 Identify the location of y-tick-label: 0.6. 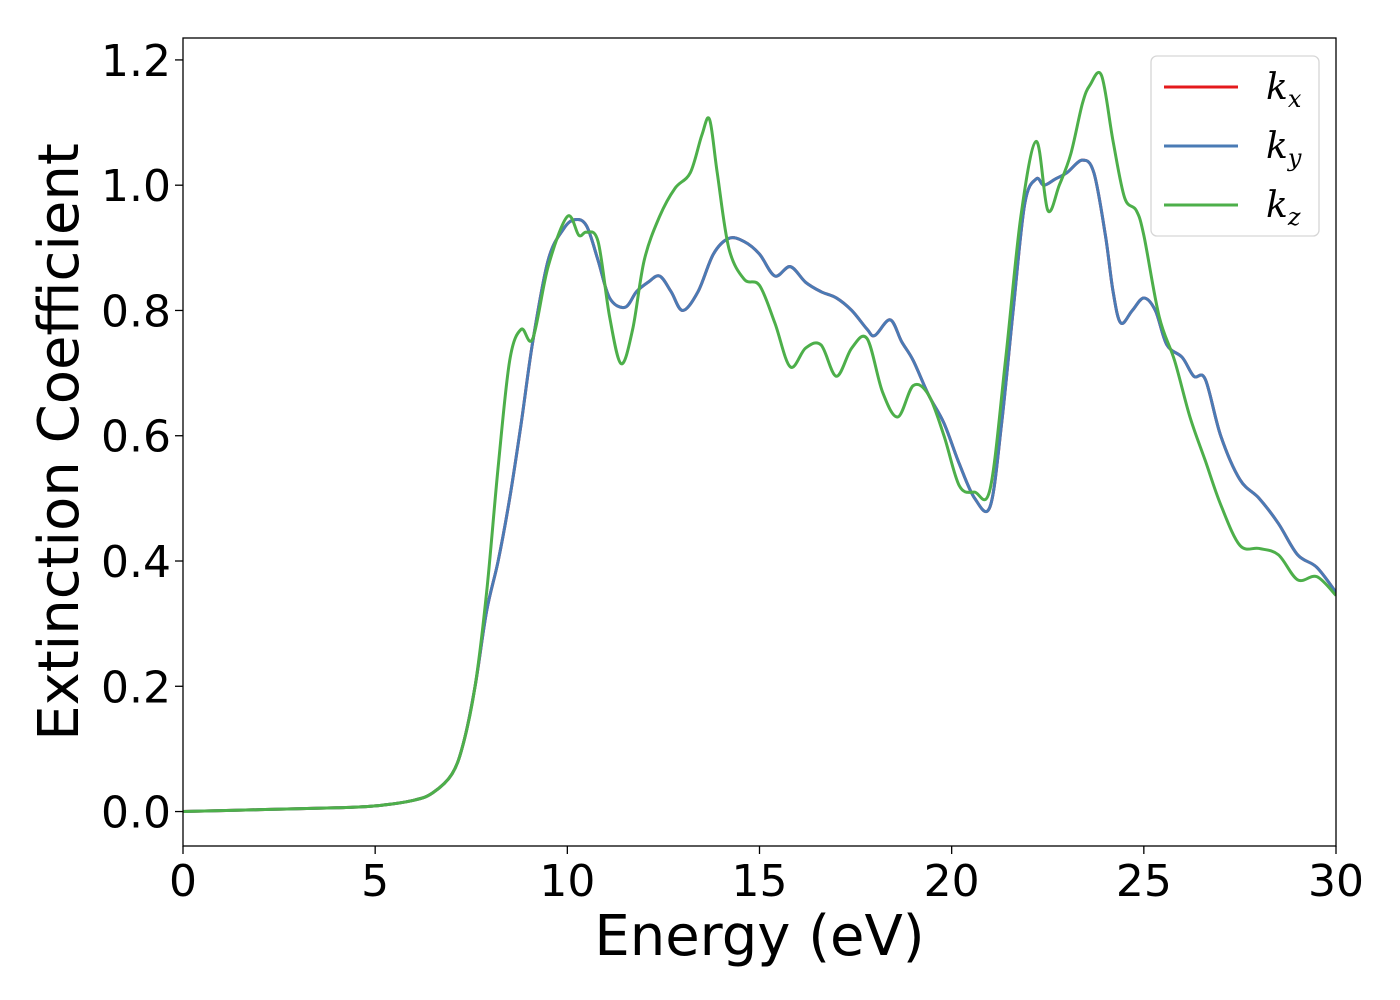
(136, 437).